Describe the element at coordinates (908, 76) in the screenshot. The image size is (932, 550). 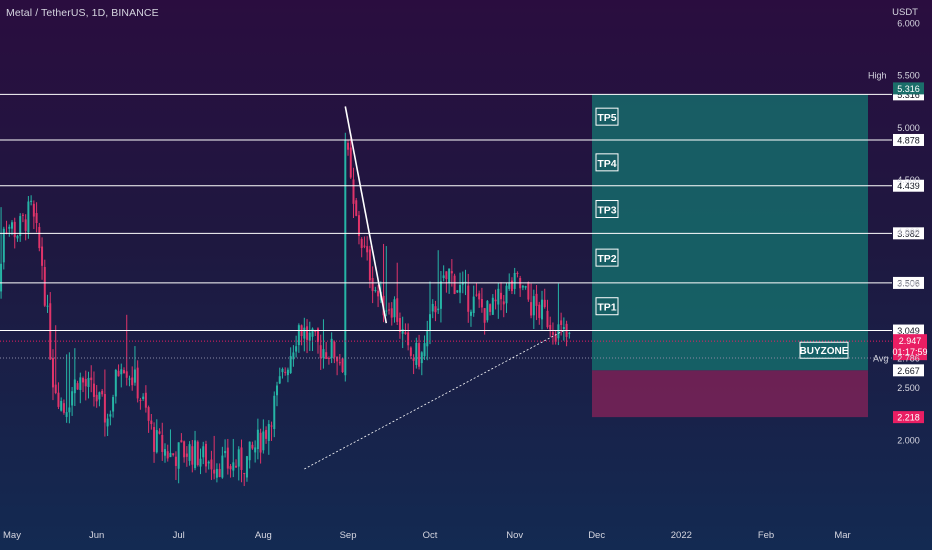
I see `y-tick-label: 5.500` at that location.